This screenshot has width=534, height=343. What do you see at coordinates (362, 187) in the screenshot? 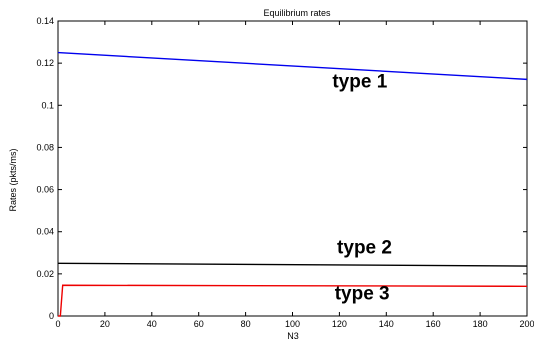
I see `annotation-layer: type 1 type 2 type 3` at bounding box center [362, 187].